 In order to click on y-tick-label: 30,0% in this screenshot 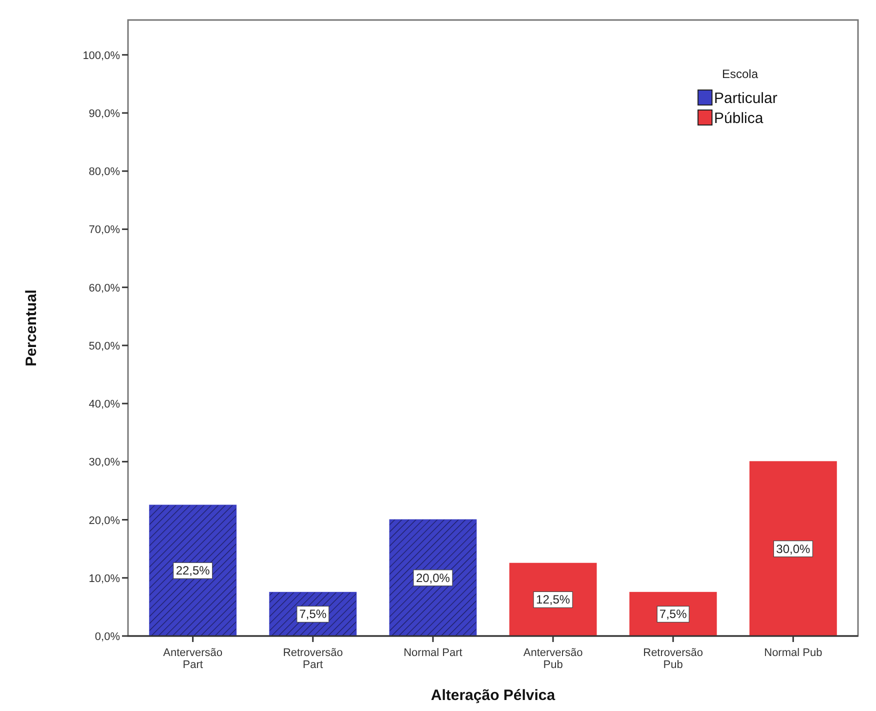, I will do `click(104, 462)`.